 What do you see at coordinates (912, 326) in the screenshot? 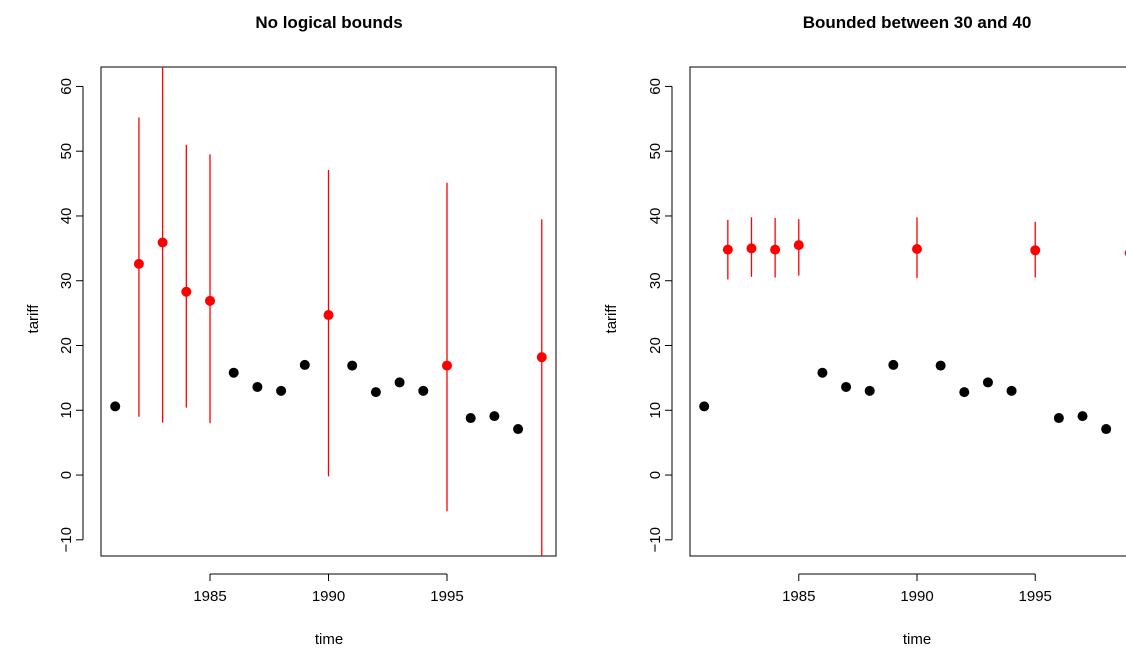
I see `plot-area` at bounding box center [912, 326].